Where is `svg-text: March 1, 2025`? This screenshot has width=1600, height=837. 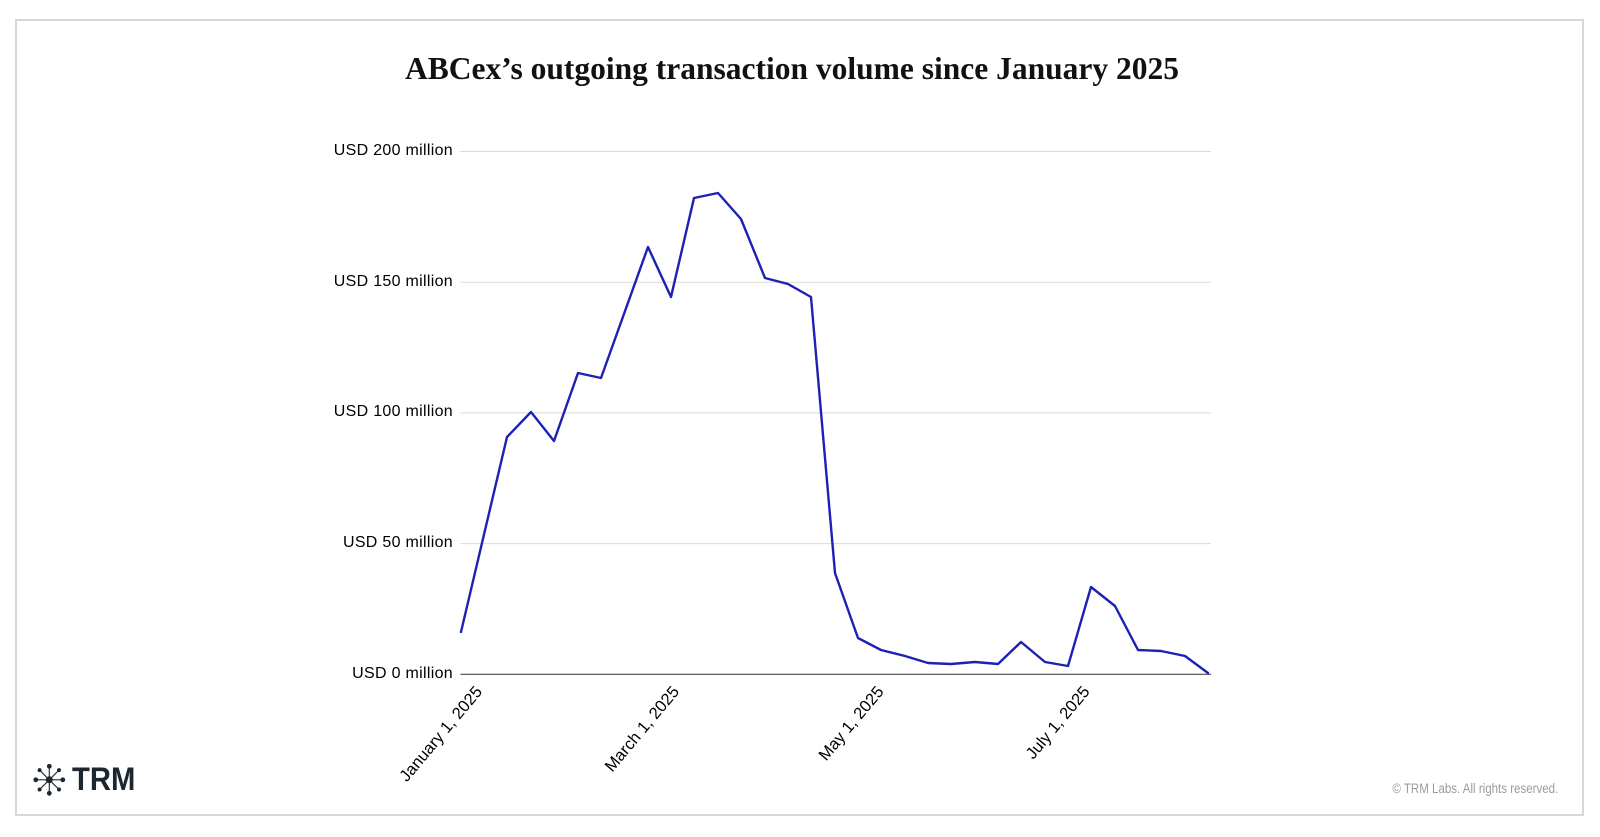
svg-text: March 1, 2025 is located at coordinates (642, 729).